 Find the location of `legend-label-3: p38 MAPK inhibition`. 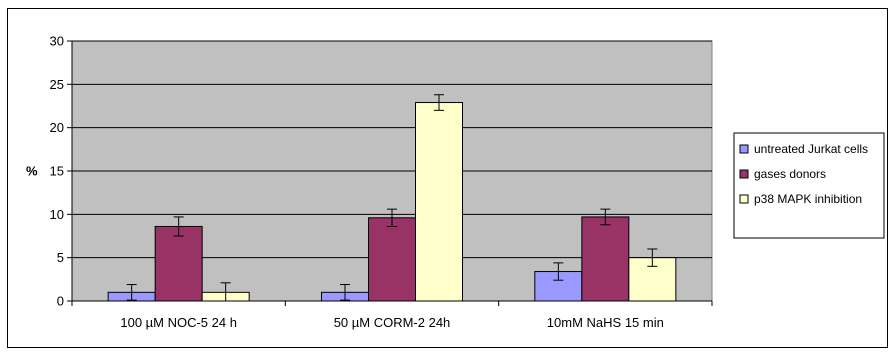

legend-label-3: p38 MAPK inhibition is located at coordinates (808, 199).